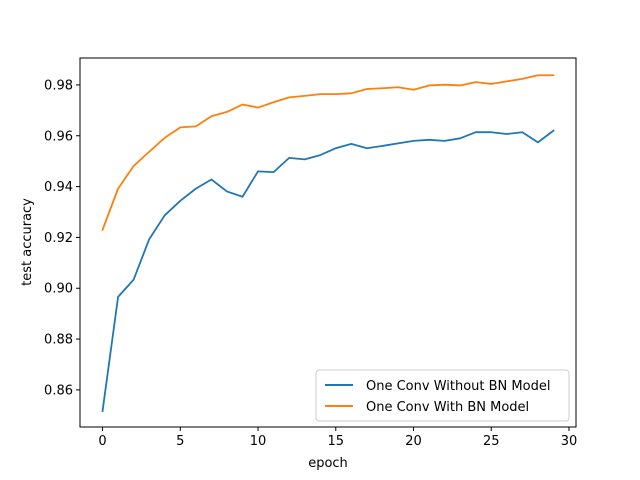 This screenshot has height=480, width=640. I want to click on x-axis-ticks: 0 5 10 15 20 25 30, so click(337, 438).